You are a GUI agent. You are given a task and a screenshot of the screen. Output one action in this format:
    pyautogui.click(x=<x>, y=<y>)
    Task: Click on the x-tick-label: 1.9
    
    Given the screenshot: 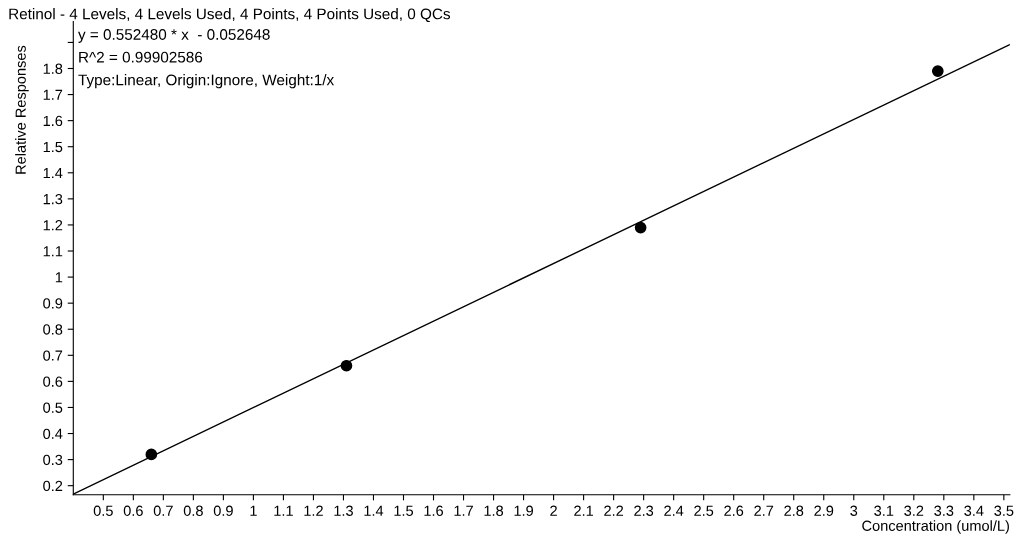 What is the action you would take?
    pyautogui.click(x=524, y=510)
    